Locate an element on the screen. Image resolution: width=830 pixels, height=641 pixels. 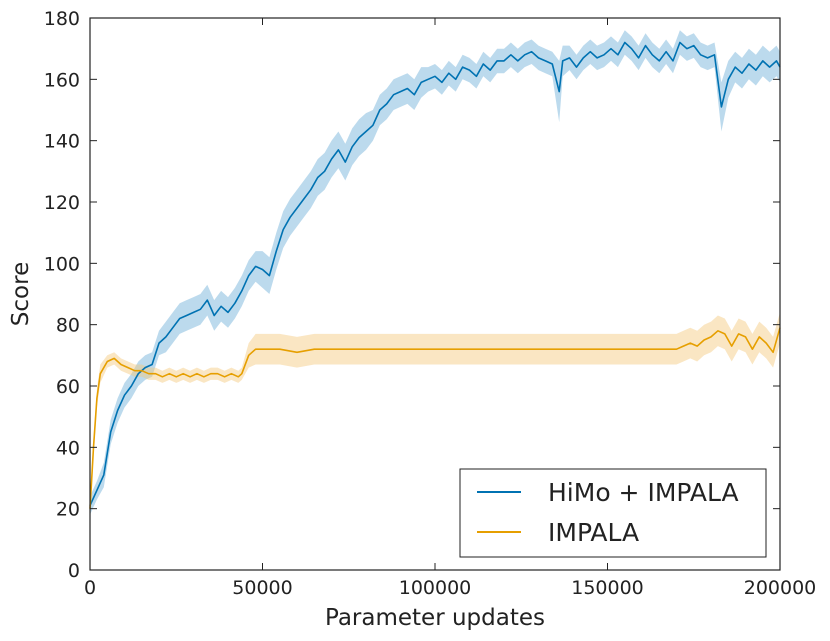
y-axis-label: Score is located at coordinates (21, 294).